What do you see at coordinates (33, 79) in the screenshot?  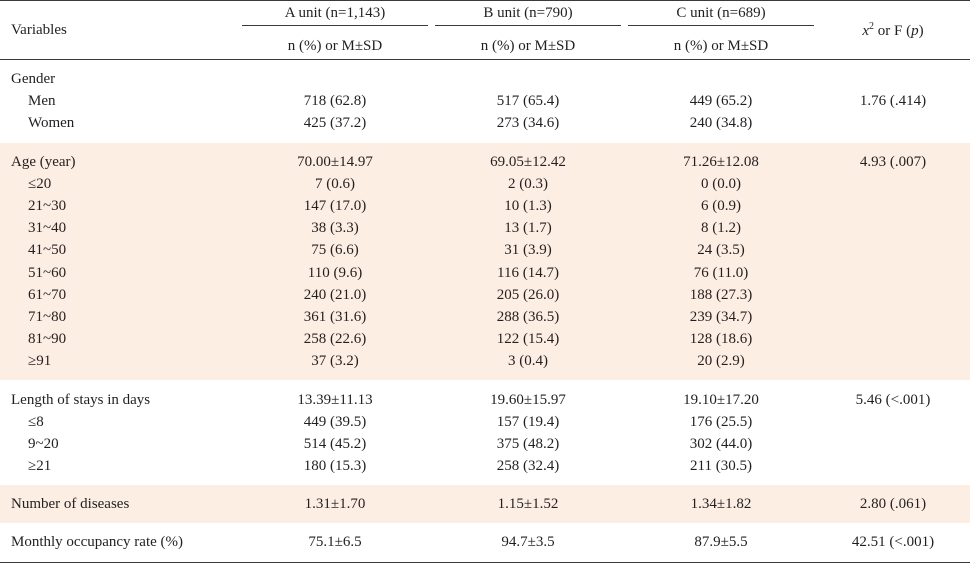 I see `table-row-gender: Gender` at bounding box center [33, 79].